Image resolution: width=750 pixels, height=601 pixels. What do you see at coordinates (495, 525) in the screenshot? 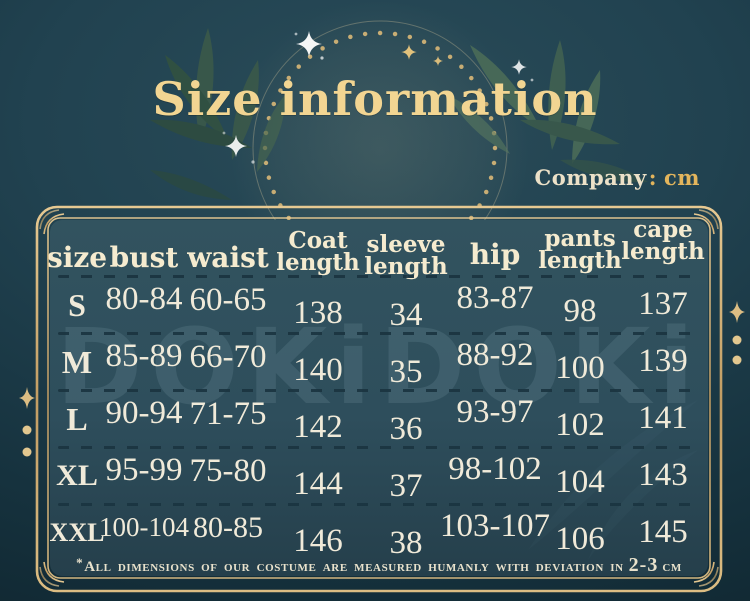
I see `table-cell: 103-107` at bounding box center [495, 525].